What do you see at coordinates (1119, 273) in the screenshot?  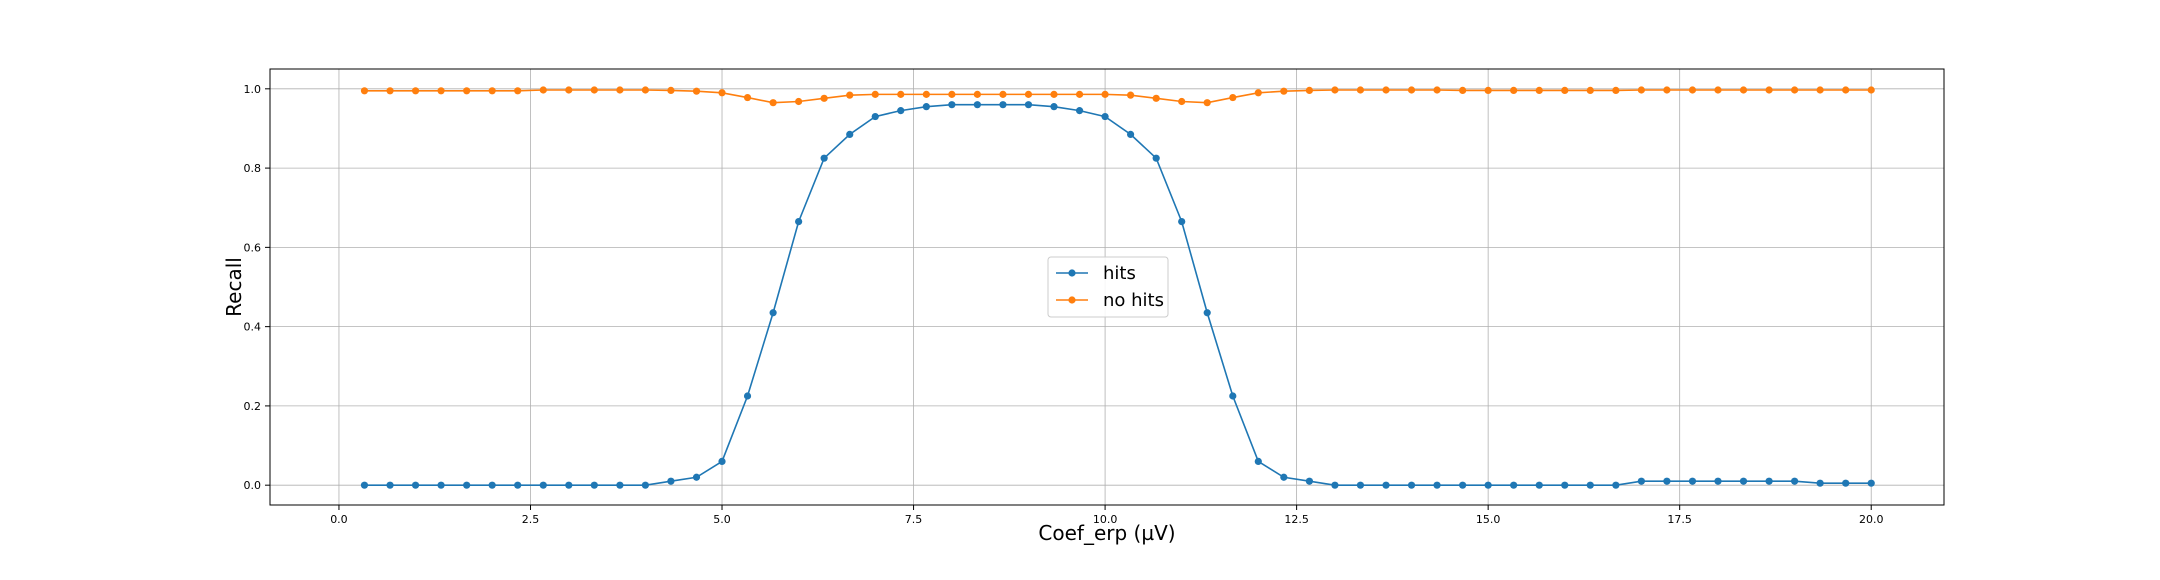 I see `legend-label: hits` at bounding box center [1119, 273].